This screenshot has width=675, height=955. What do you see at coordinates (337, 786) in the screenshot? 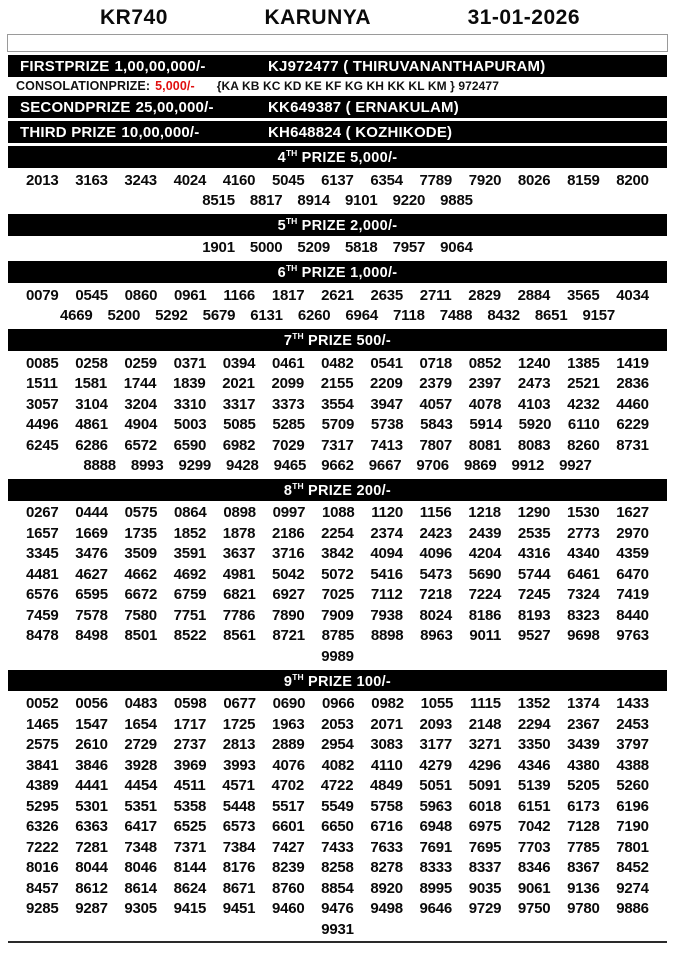
I see `winning-number: 4722` at bounding box center [337, 786].